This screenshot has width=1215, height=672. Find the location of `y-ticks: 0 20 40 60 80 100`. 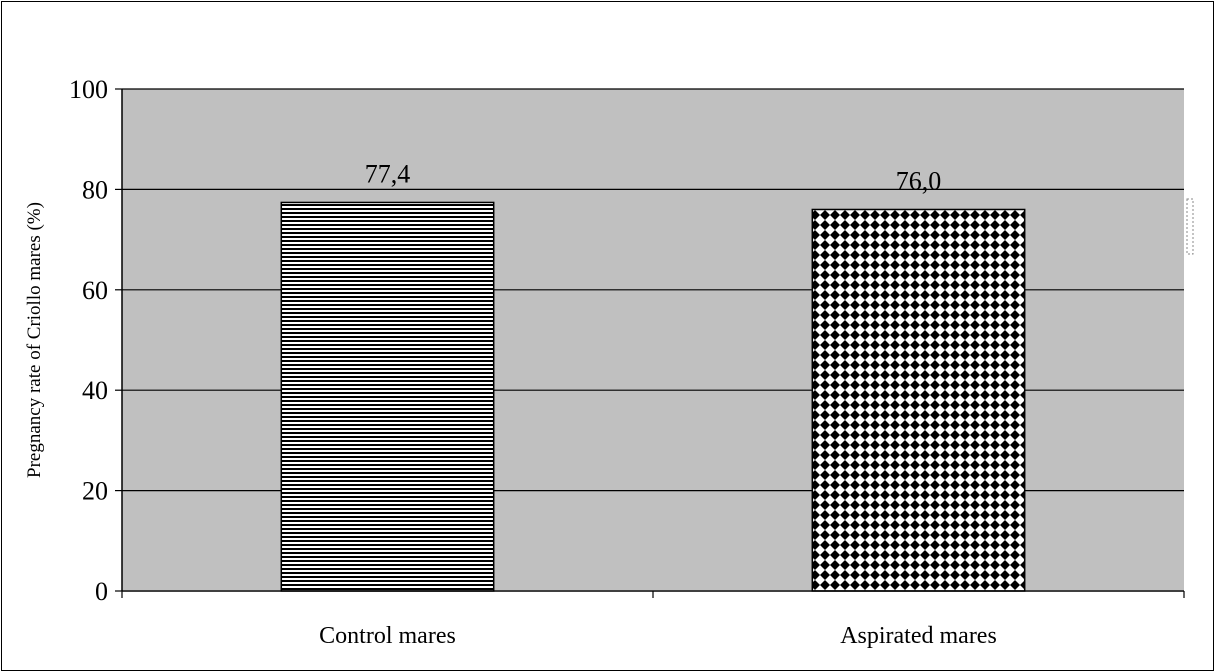

y-ticks: 0 20 40 60 80 100 is located at coordinates (95, 340).